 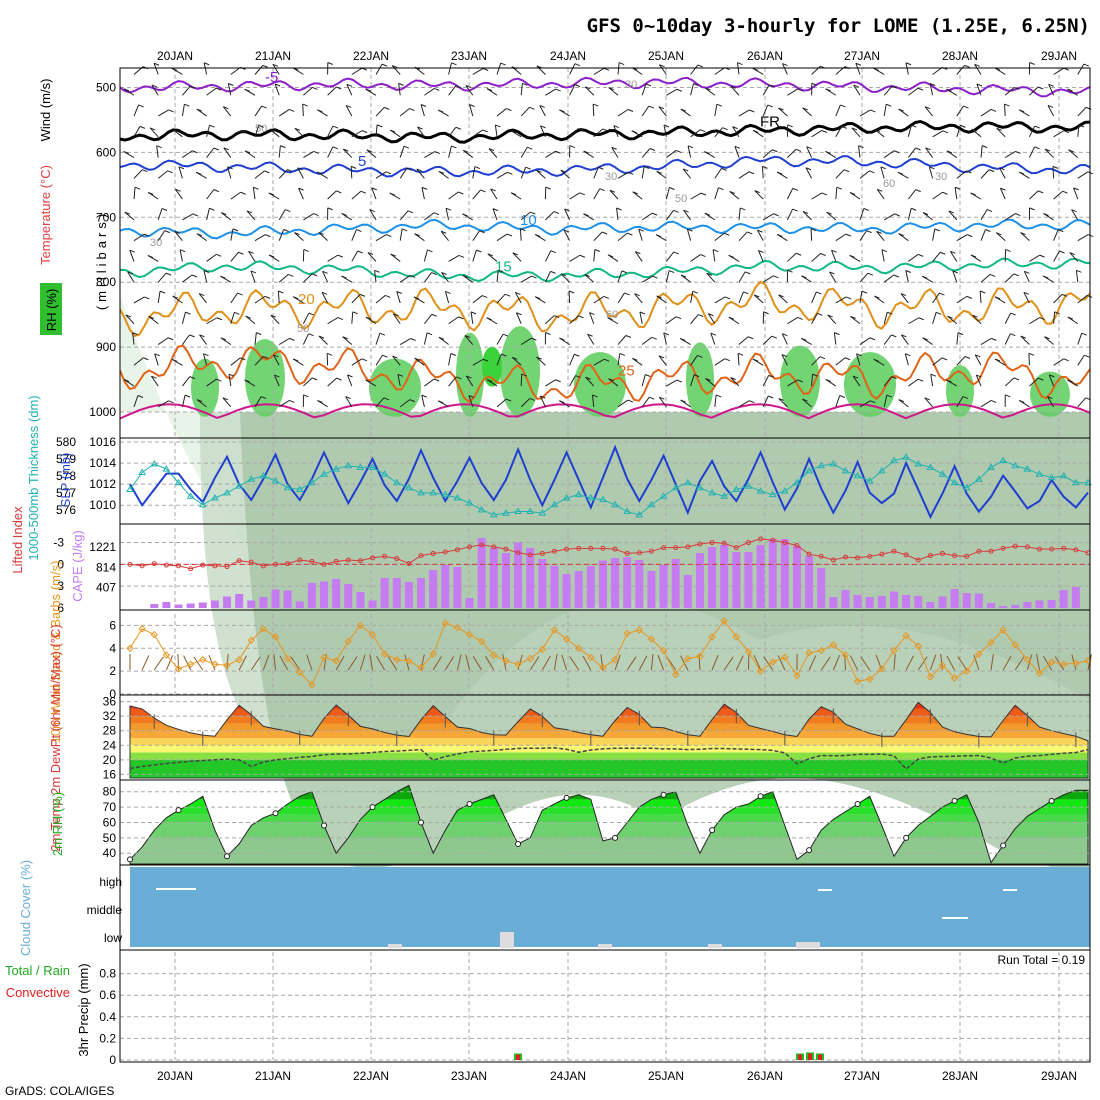 What do you see at coordinates (492, 366) in the screenshot?
I see `rh-shade-plume` at bounding box center [492, 366].